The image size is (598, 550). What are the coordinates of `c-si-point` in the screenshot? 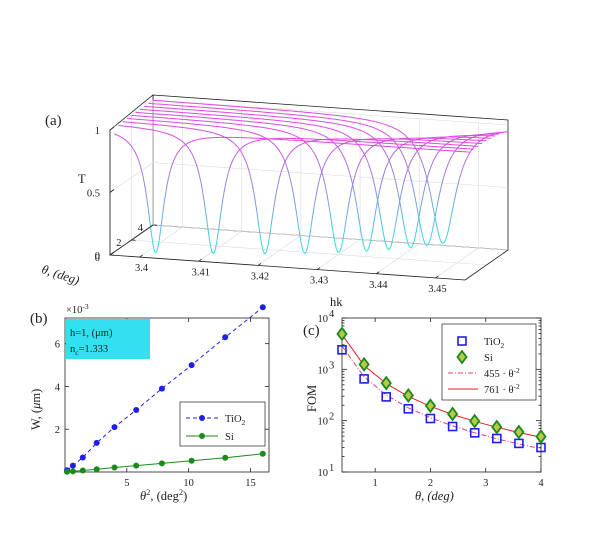 It's located at (430, 406).